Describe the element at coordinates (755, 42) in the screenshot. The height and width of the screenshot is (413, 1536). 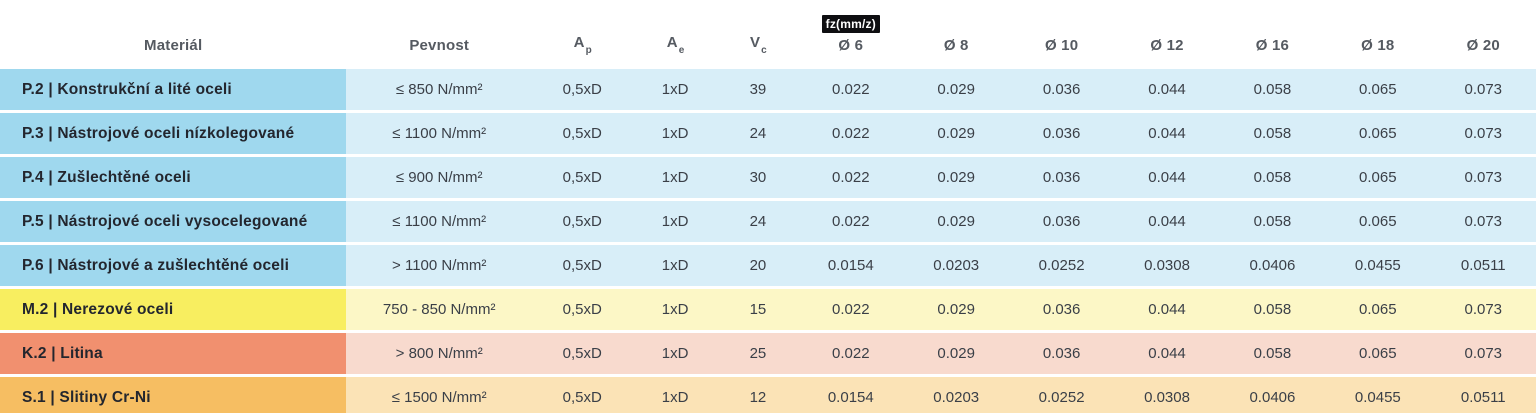
I see `vc-base: V` at that location.